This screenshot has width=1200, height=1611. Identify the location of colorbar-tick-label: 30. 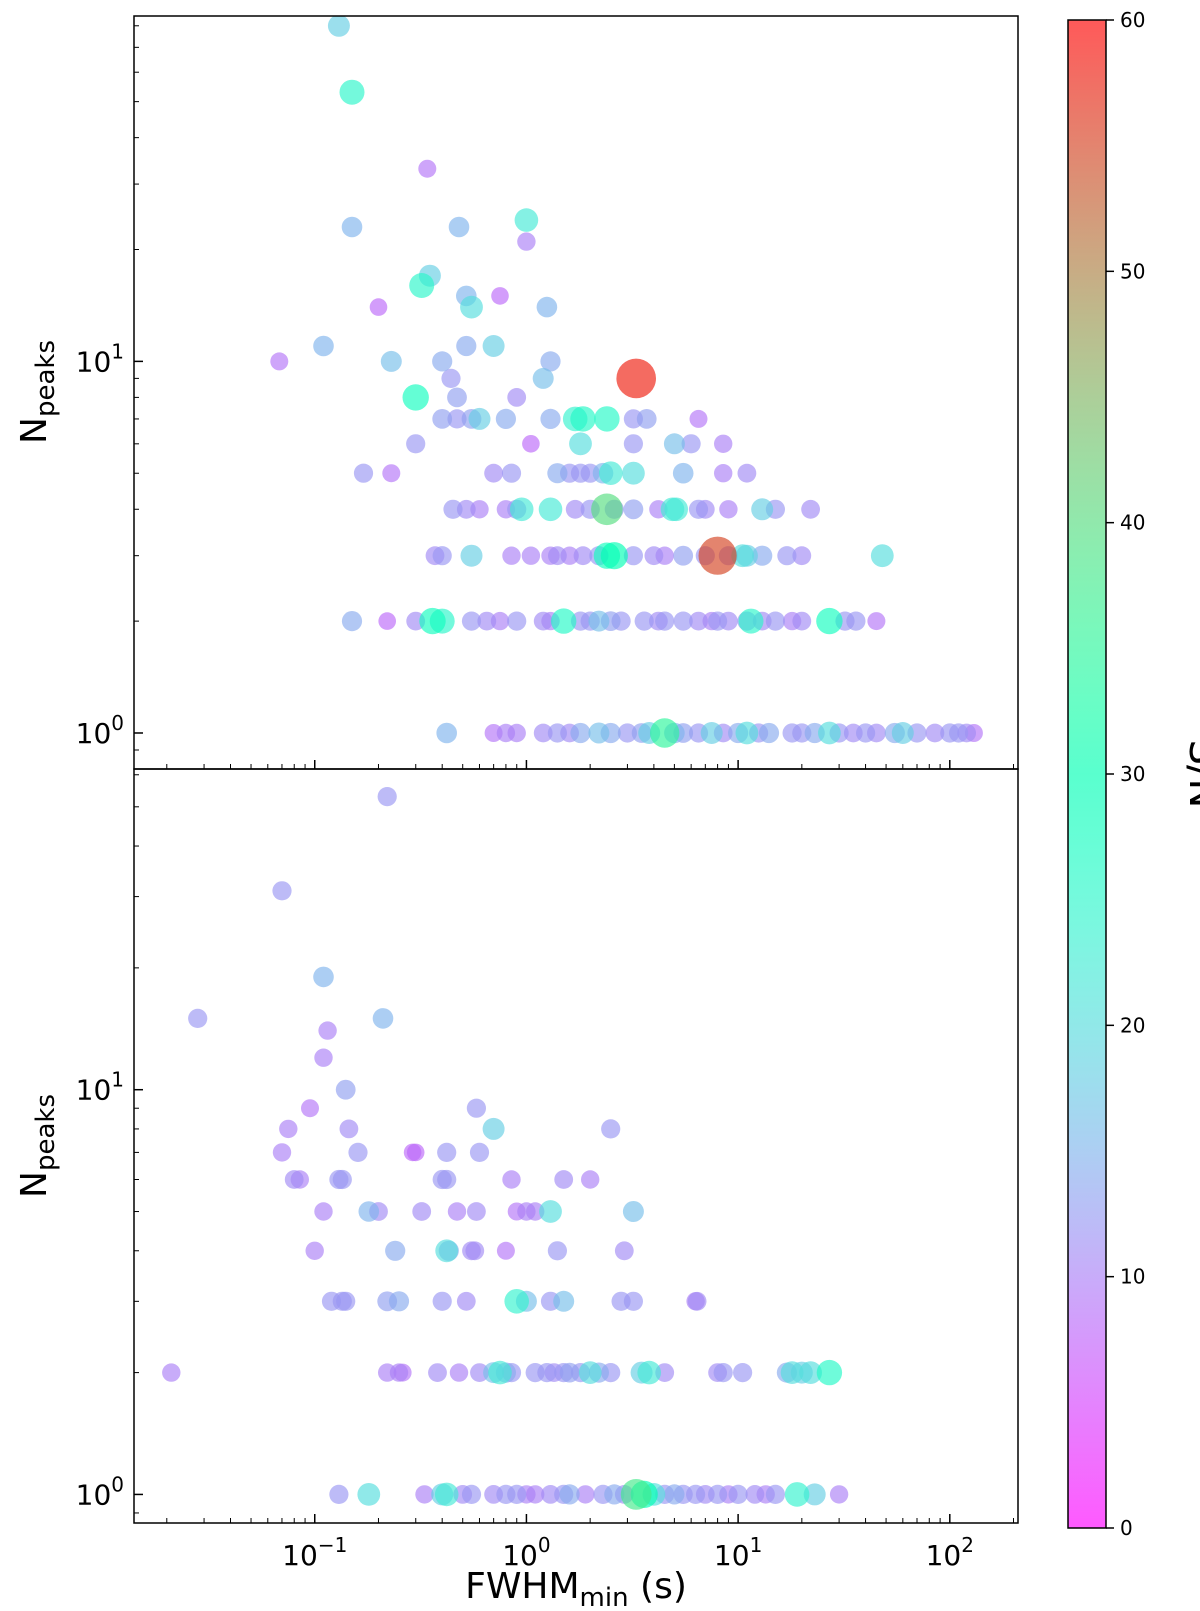
(1132, 774).